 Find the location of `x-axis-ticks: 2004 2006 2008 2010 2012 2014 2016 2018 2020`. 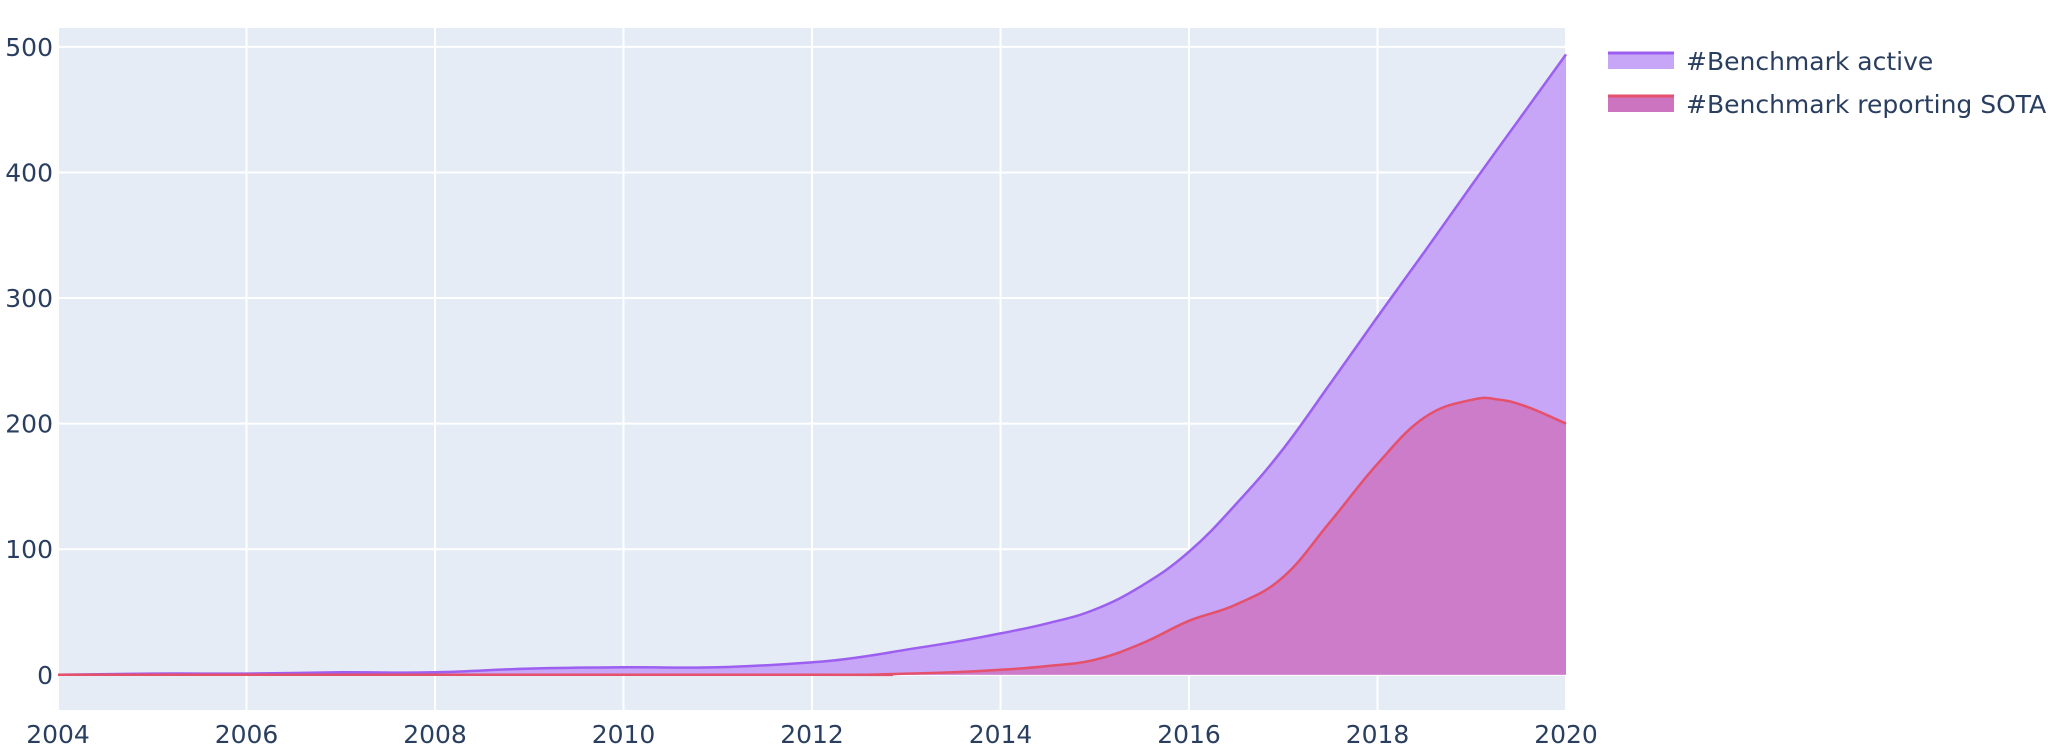

x-axis-ticks: 2004 2006 2008 2010 2012 2014 2016 2018 2020 is located at coordinates (812, 734).